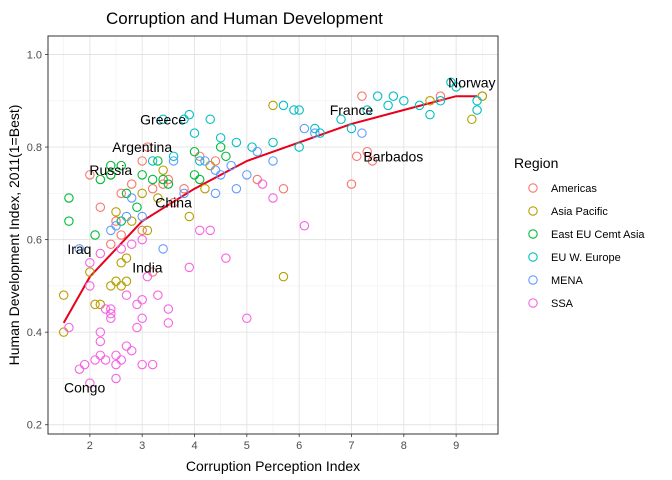 Image resolution: width=672 pixels, height=480 pixels. What do you see at coordinates (247, 446) in the screenshot?
I see `x-tick-label: 5` at bounding box center [247, 446].